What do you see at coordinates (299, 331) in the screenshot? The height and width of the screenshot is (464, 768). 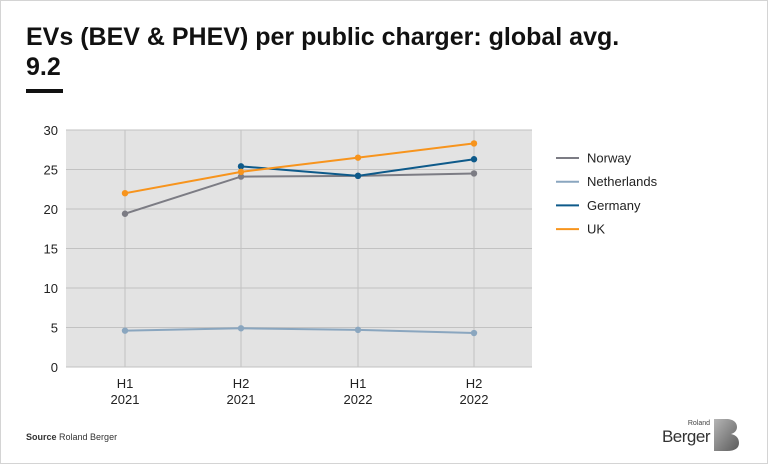 I see `series-line-netherlands` at bounding box center [299, 331].